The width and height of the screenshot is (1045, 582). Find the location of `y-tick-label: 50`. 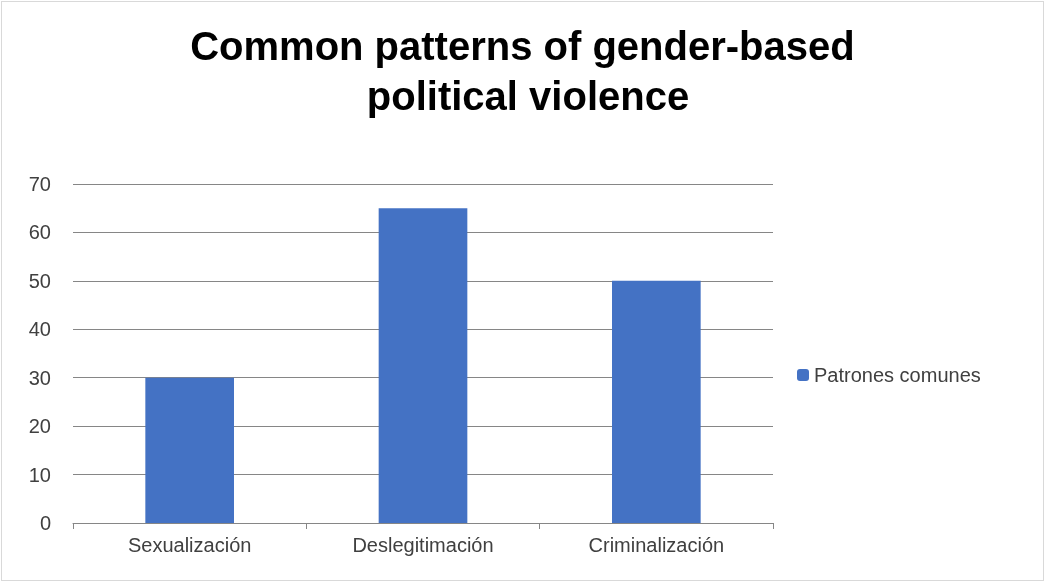

y-tick-label: 50 is located at coordinates (39, 280).